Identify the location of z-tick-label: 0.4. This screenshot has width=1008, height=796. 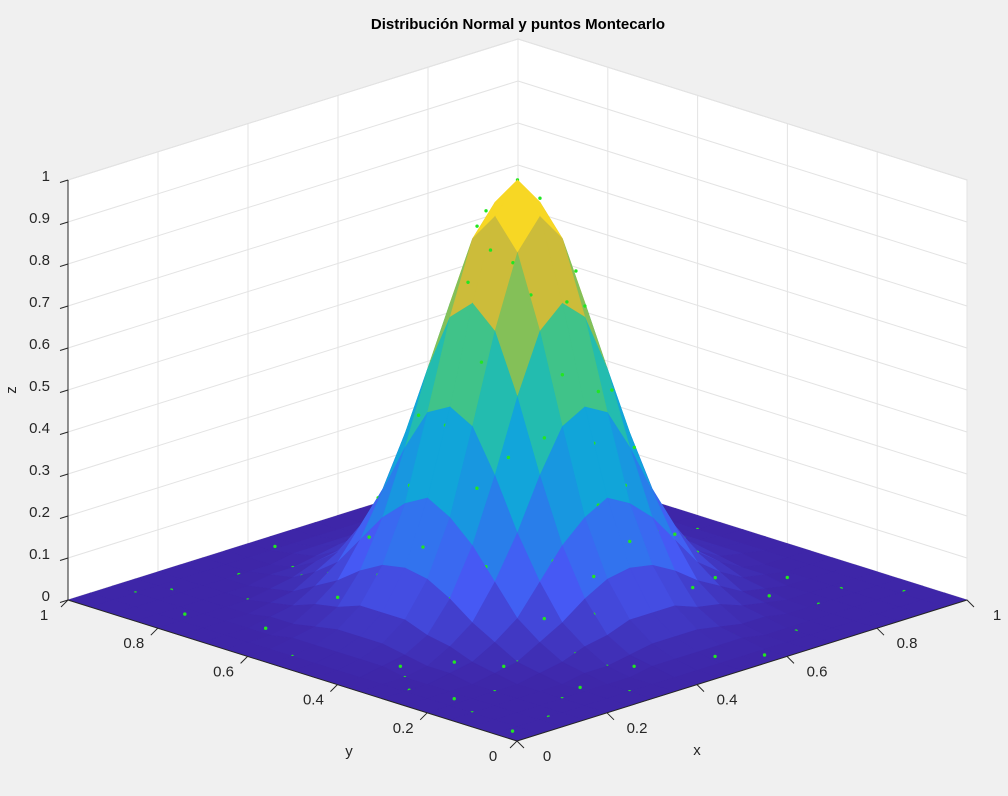
(39, 428).